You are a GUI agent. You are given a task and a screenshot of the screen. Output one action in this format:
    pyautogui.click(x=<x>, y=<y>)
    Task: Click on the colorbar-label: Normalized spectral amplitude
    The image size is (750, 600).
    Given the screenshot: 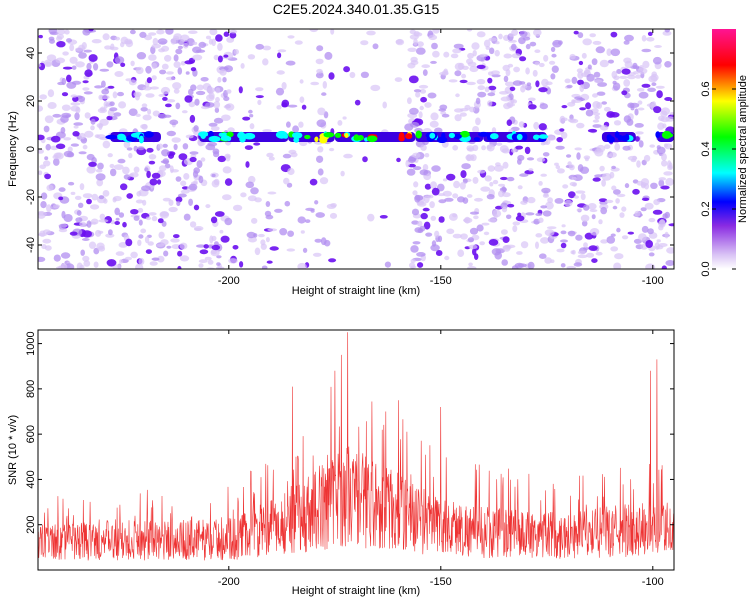 What is the action you would take?
    pyautogui.click(x=743, y=149)
    